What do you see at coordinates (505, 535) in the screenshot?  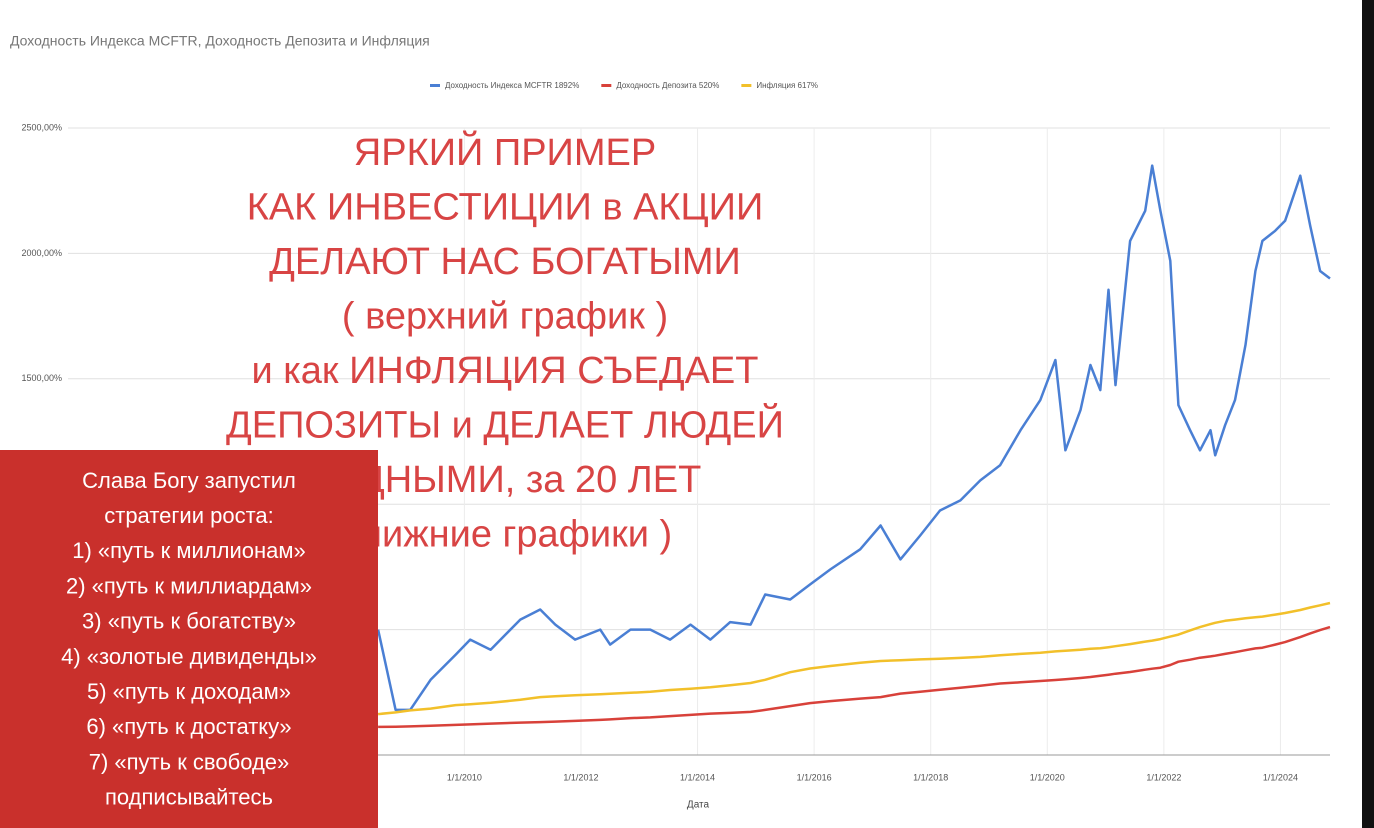 I see `overlay-line: ( нижние графики )` at bounding box center [505, 535].